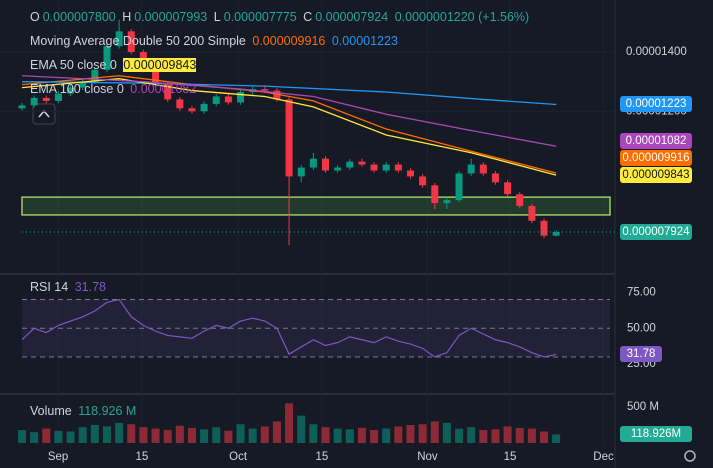  What do you see at coordinates (83, 411) in the screenshot?
I see `volume-legend: Volume 118.926 M` at bounding box center [83, 411].